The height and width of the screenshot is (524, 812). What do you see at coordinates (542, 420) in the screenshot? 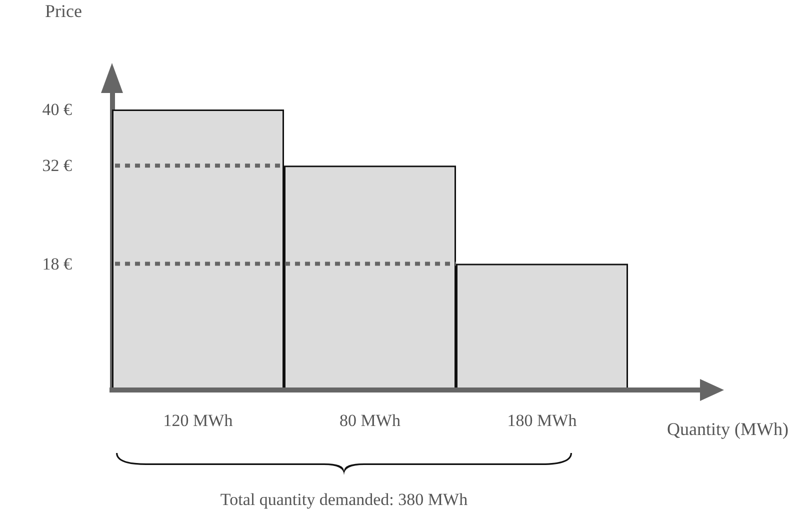
I see `x-tick-label: 180 MWh` at bounding box center [542, 420].